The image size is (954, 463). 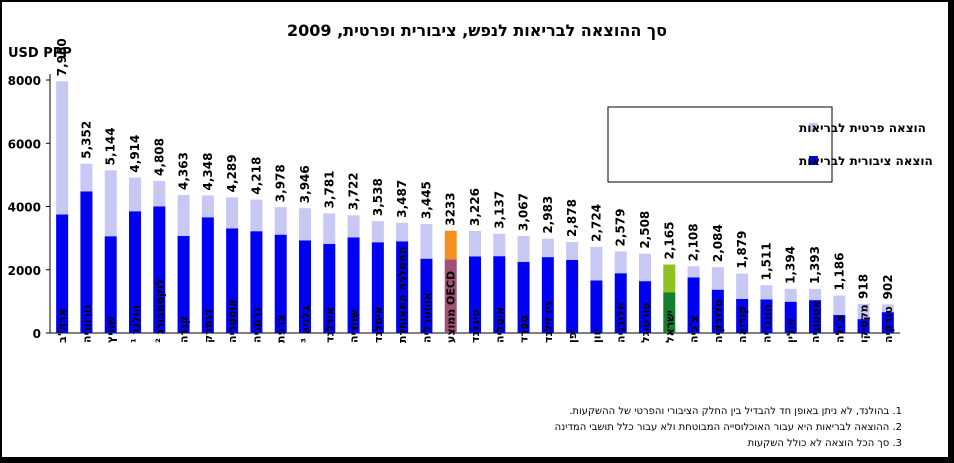 I want to click on category-label: נורווגיה, so click(x=86, y=323).